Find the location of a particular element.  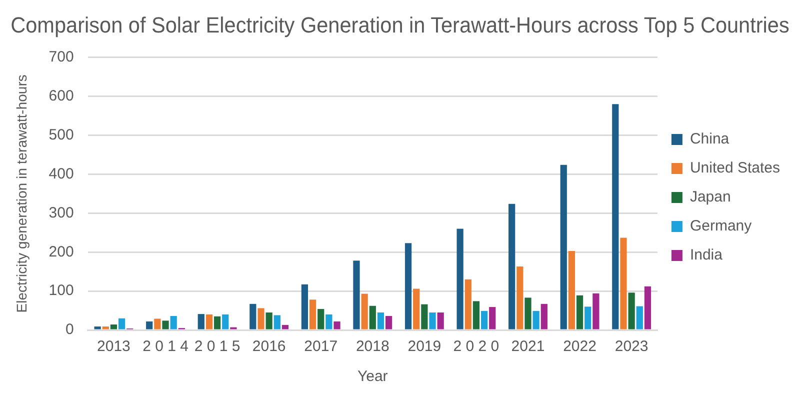

y-tick-label: 500 is located at coordinates (61, 135).